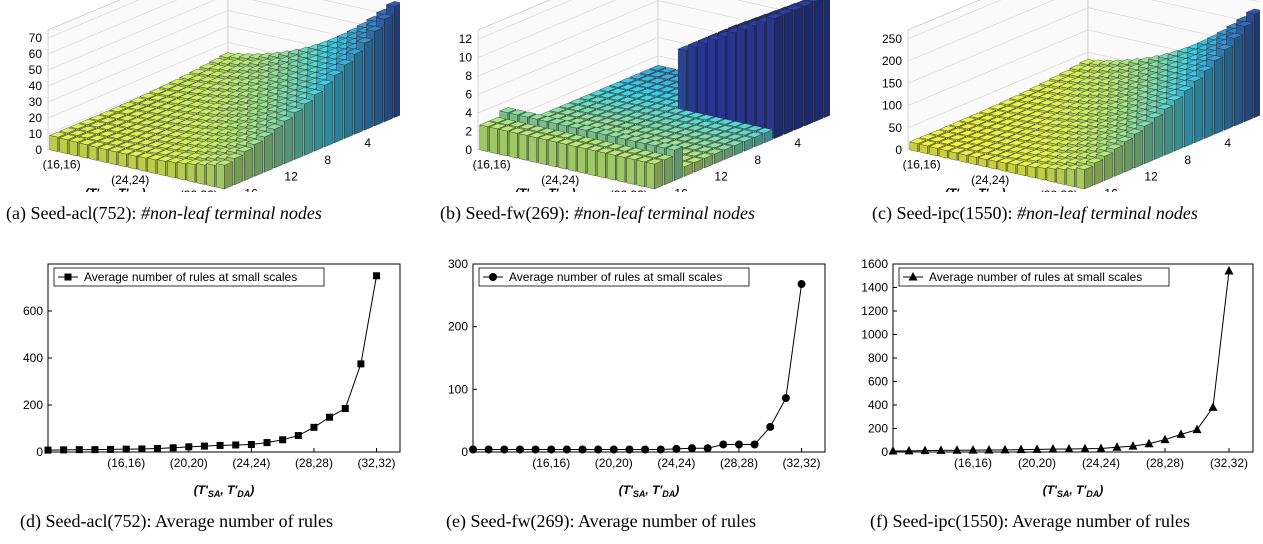 This screenshot has width=1263, height=544. What do you see at coordinates (613, 521) in the screenshot?
I see `caption-e-text: Seed-fw(269): Average number of rules` at bounding box center [613, 521].